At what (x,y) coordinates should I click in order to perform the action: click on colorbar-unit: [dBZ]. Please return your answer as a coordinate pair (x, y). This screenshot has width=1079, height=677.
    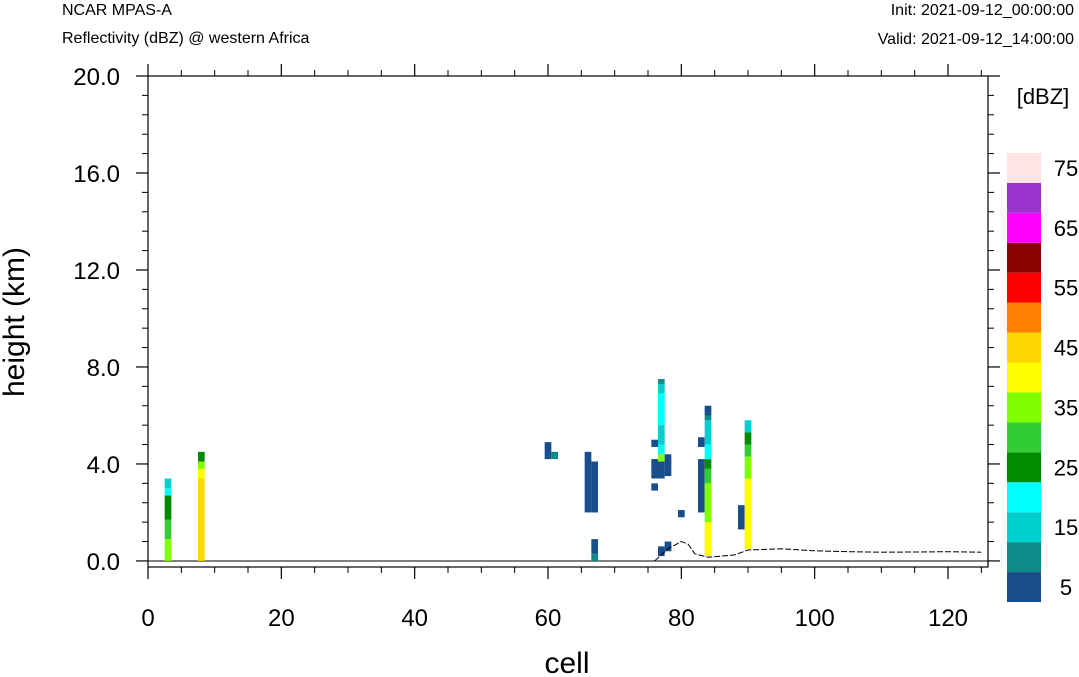
    Looking at the image, I should click on (1043, 96).